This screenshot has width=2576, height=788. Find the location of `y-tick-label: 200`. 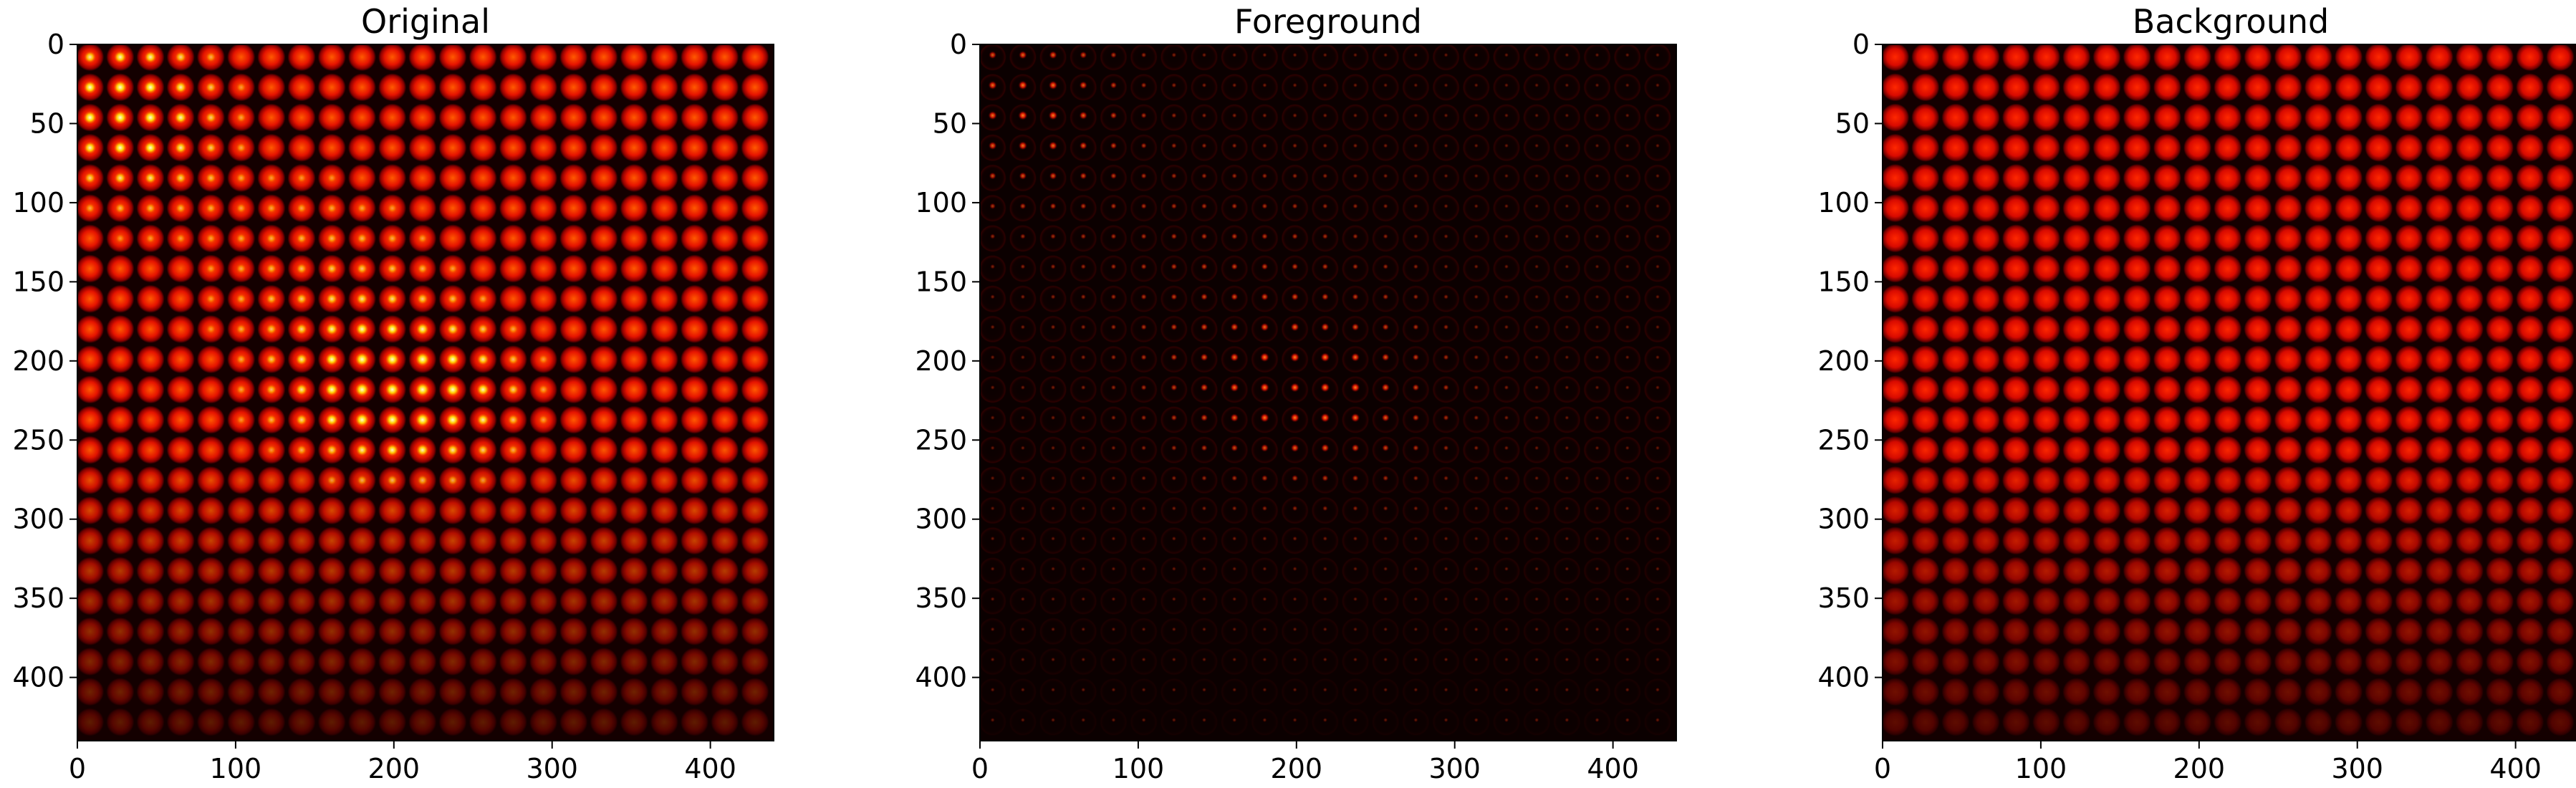

y-tick-label: 200 is located at coordinates (1844, 361).